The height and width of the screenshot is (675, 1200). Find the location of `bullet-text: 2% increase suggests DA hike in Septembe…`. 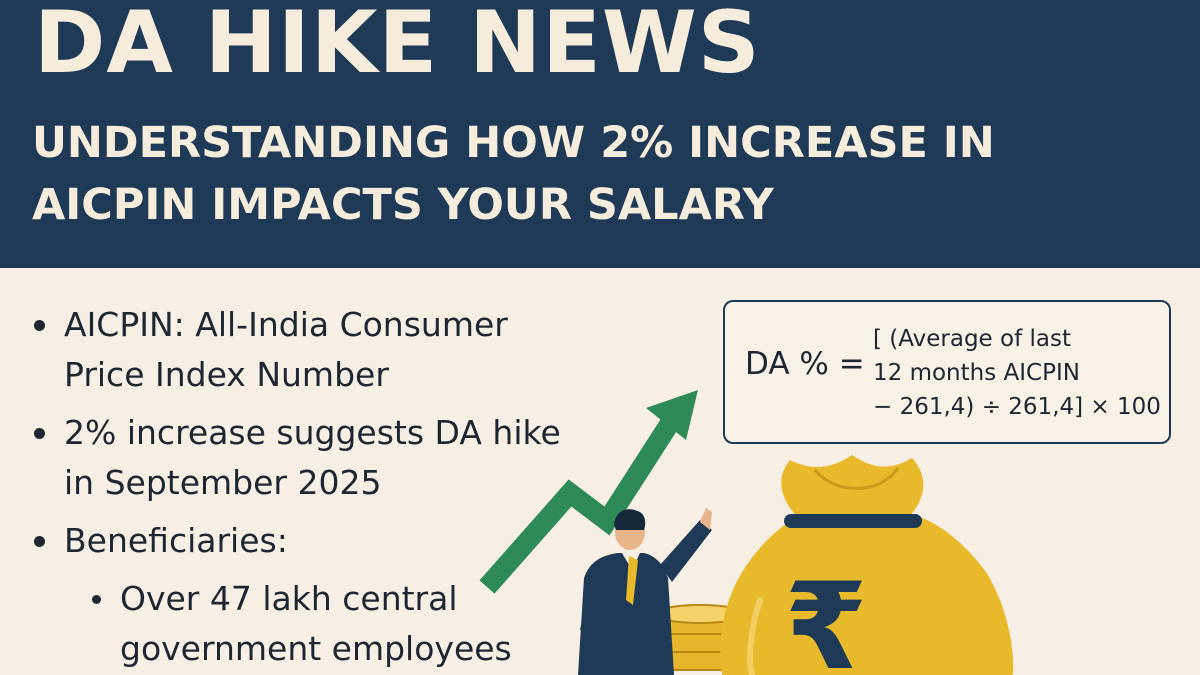

bullet-text: 2% increase suggests DA hike in Septembe… is located at coordinates (312, 457).